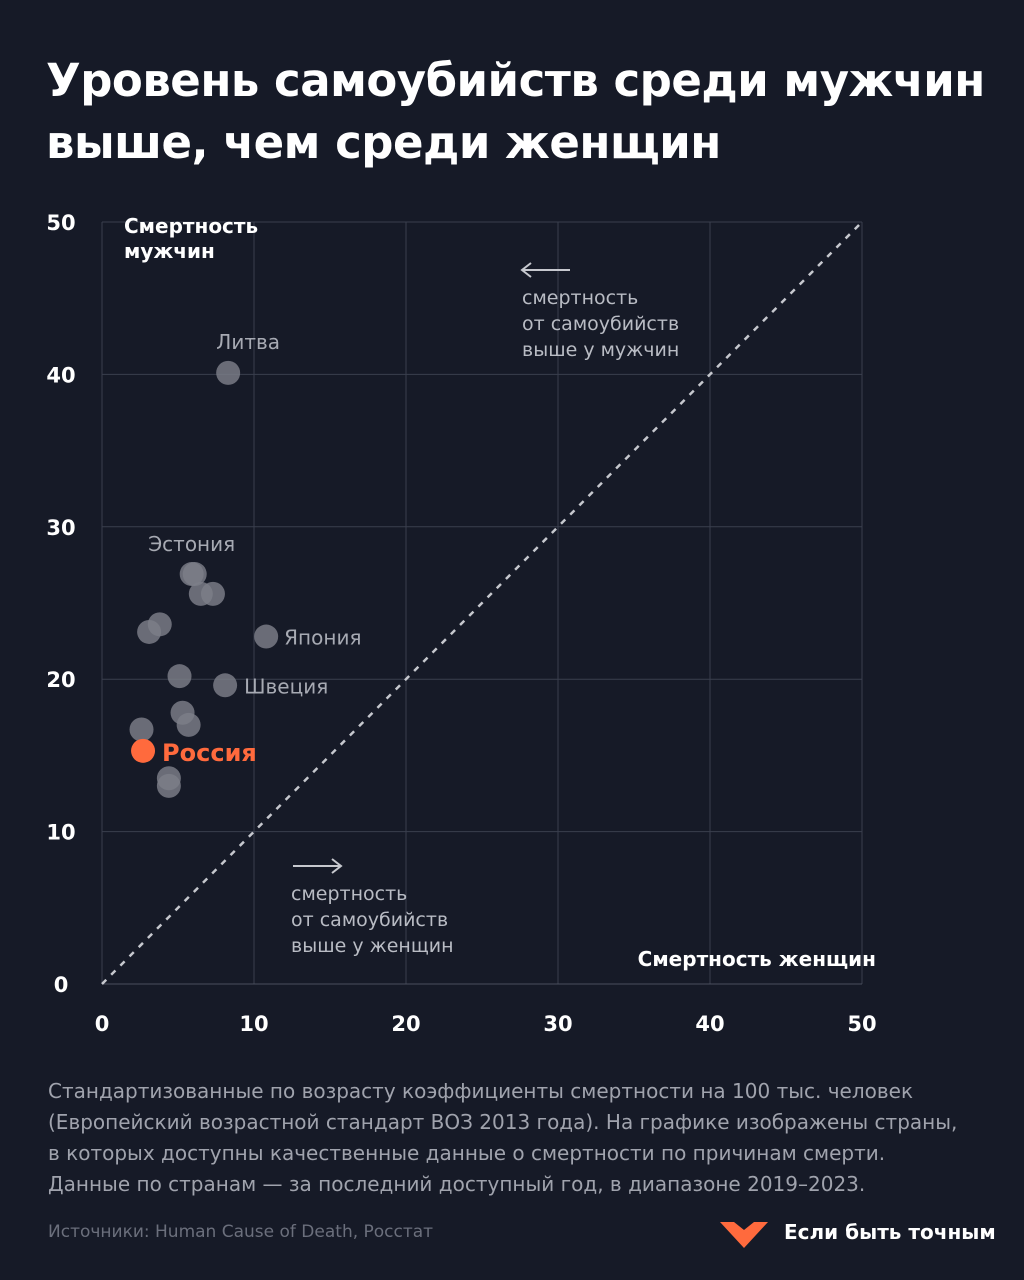 This screenshot has height=1280, width=1024. Describe the element at coordinates (600, 350) in the screenshot. I see `annotation-text: выше у мужчин` at that location.